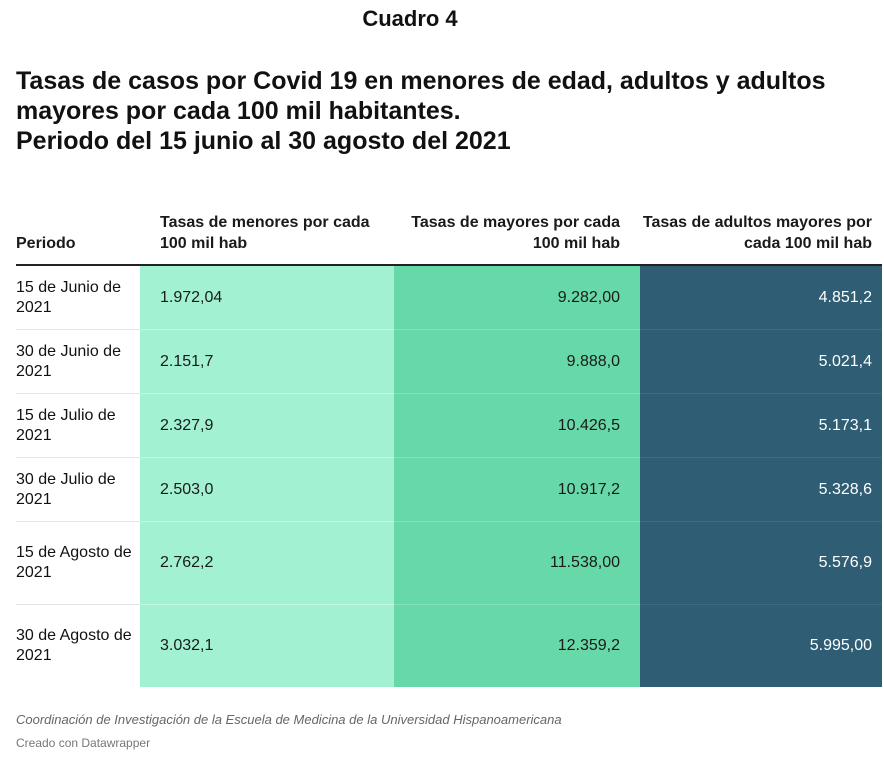 Image resolution: width=884 pixels, height=776 pixels. I want to click on cell-periodo: 15 de Julio de 2021, so click(78, 425).